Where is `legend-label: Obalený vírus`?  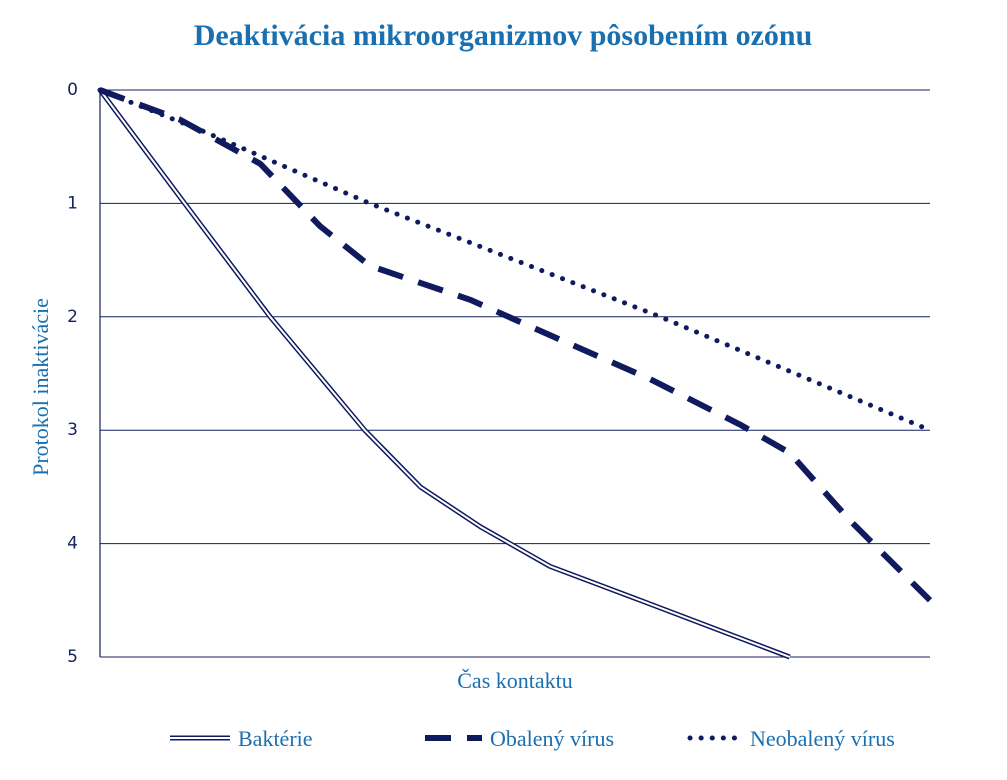 legend-label: Obalený vírus is located at coordinates (552, 738).